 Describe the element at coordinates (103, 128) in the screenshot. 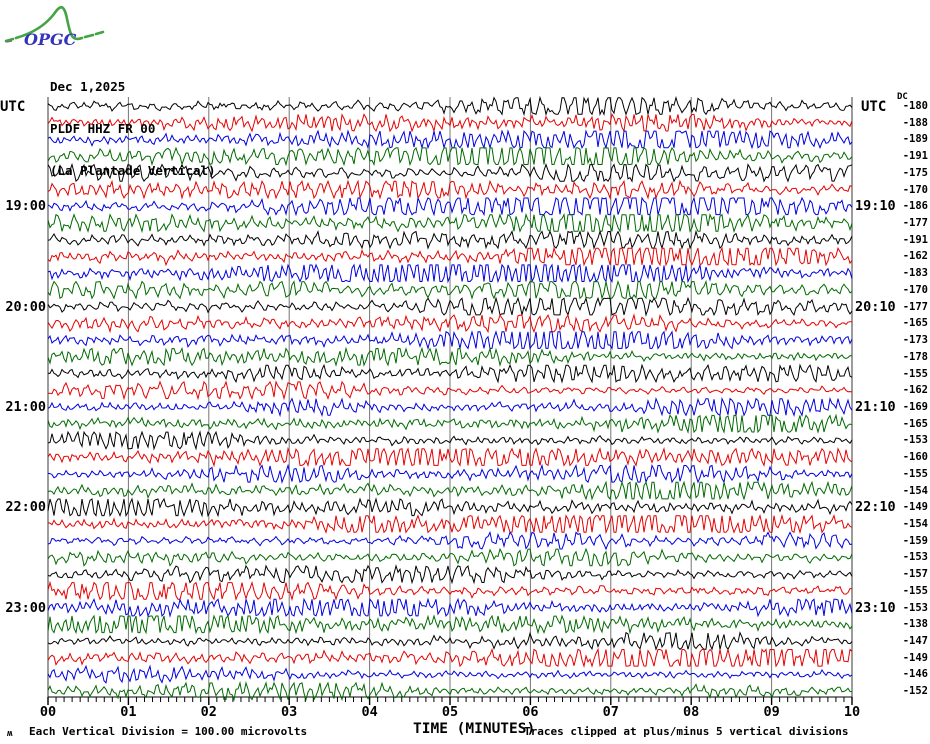

I see `station-code: PLDF HHZ FR 00` at that location.